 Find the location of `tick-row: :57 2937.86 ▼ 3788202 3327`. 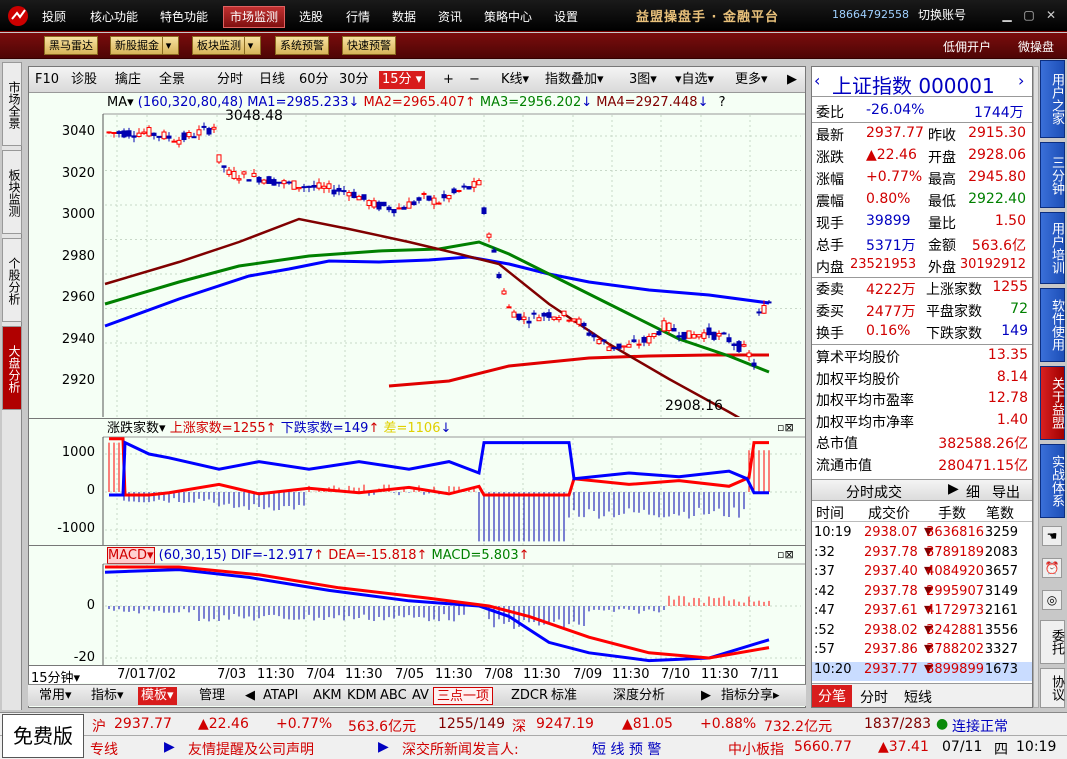

tick-row: :57 2937.86 ▼ 3788202 3327 is located at coordinates (922, 651).